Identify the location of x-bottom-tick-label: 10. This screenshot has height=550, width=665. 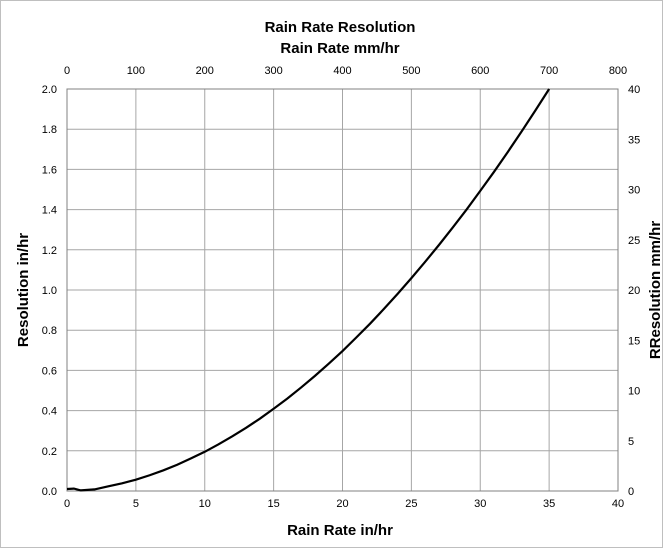
(205, 504).